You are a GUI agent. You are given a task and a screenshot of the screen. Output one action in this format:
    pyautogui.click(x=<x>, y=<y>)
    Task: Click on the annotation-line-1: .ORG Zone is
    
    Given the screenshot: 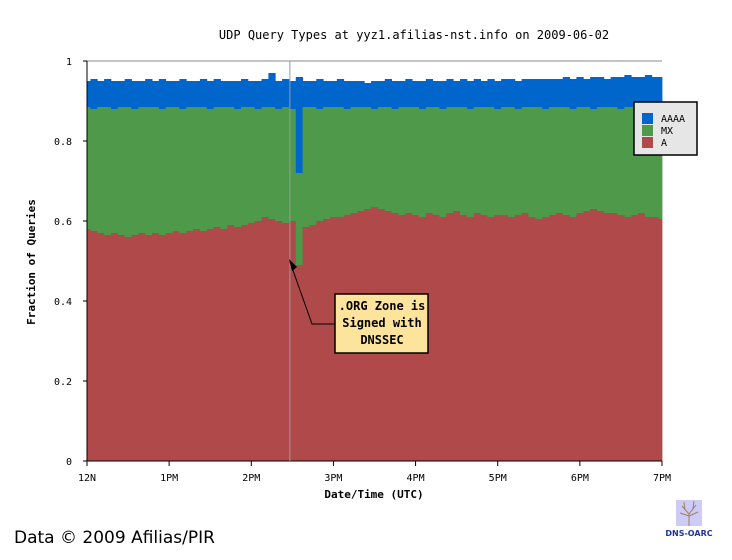 What is the action you would take?
    pyautogui.click(x=382, y=306)
    